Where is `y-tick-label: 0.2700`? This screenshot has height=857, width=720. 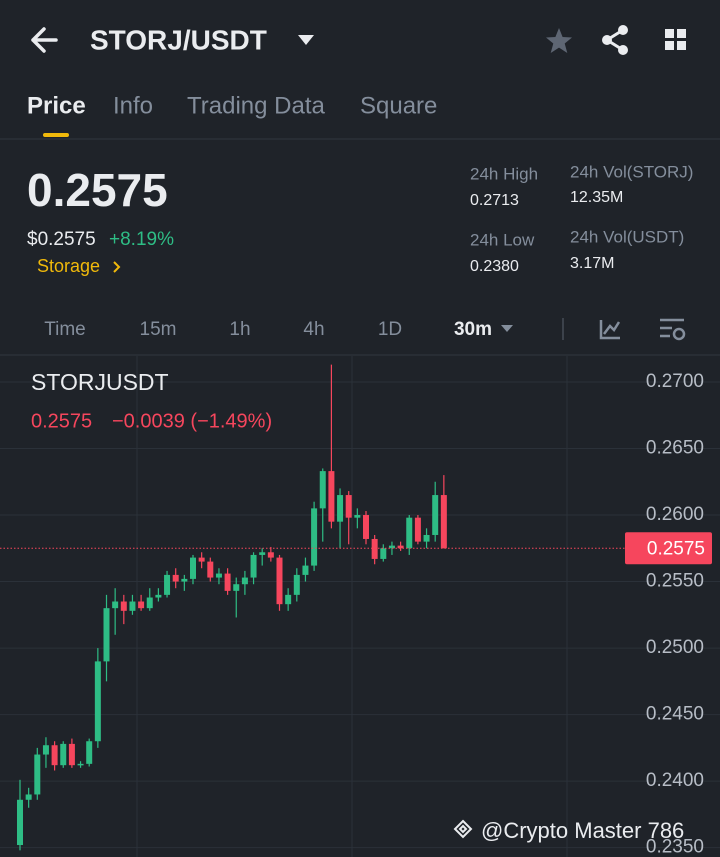 y-tick-label: 0.2700 is located at coordinates (675, 381).